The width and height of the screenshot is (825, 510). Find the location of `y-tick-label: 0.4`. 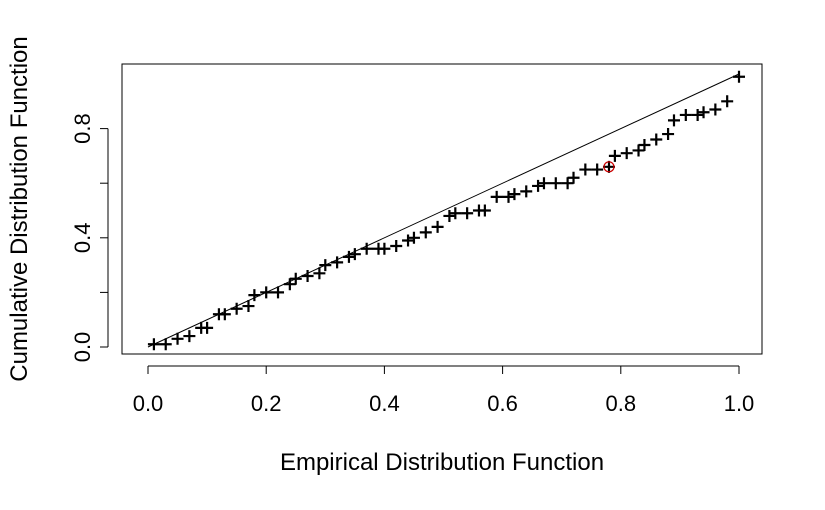

y-tick-label: 0.4 is located at coordinates (82, 238).